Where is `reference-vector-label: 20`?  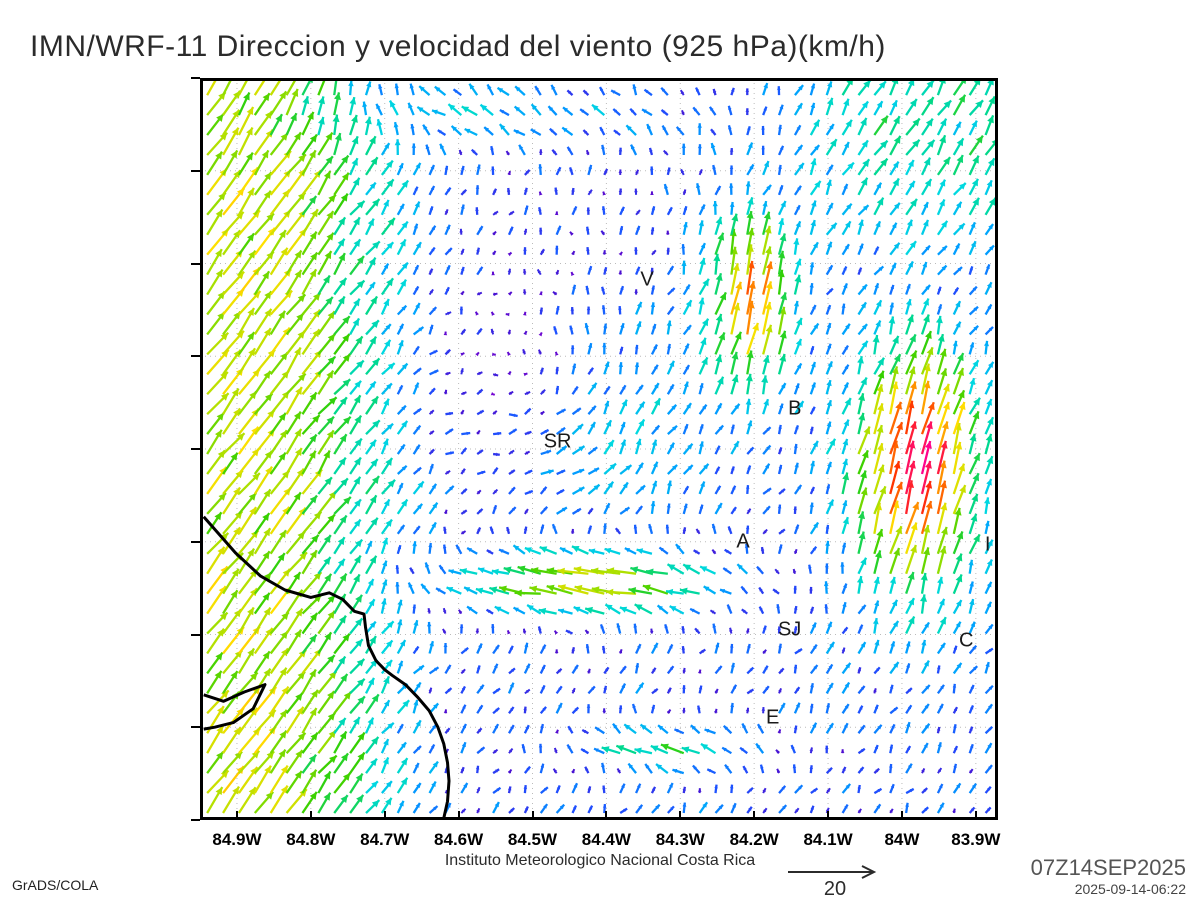 reference-vector-label: 20 is located at coordinates (835, 889).